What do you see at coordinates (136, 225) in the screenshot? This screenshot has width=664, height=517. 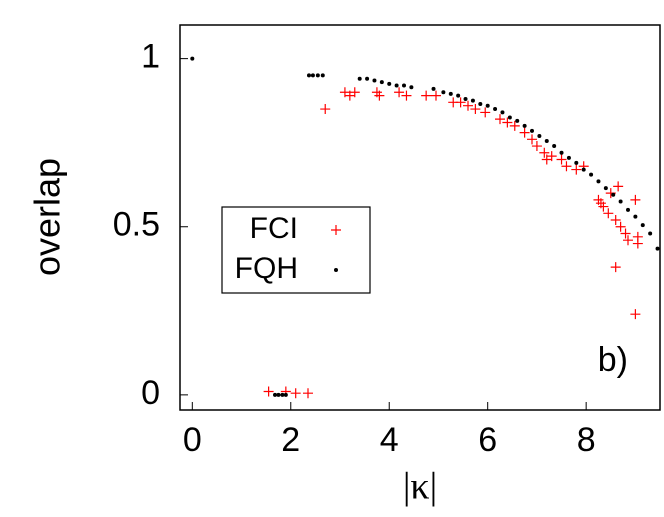 I see `y-tick-label: 0.5` at bounding box center [136, 225].